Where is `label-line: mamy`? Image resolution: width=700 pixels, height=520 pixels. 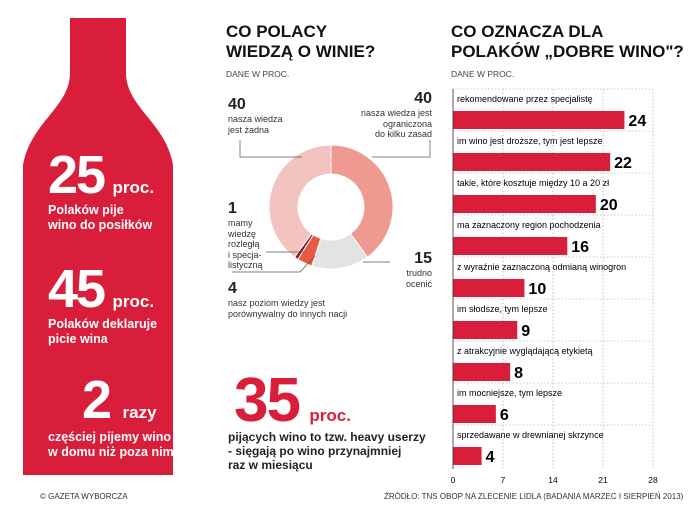
label-line: mamy is located at coordinates (240, 223).